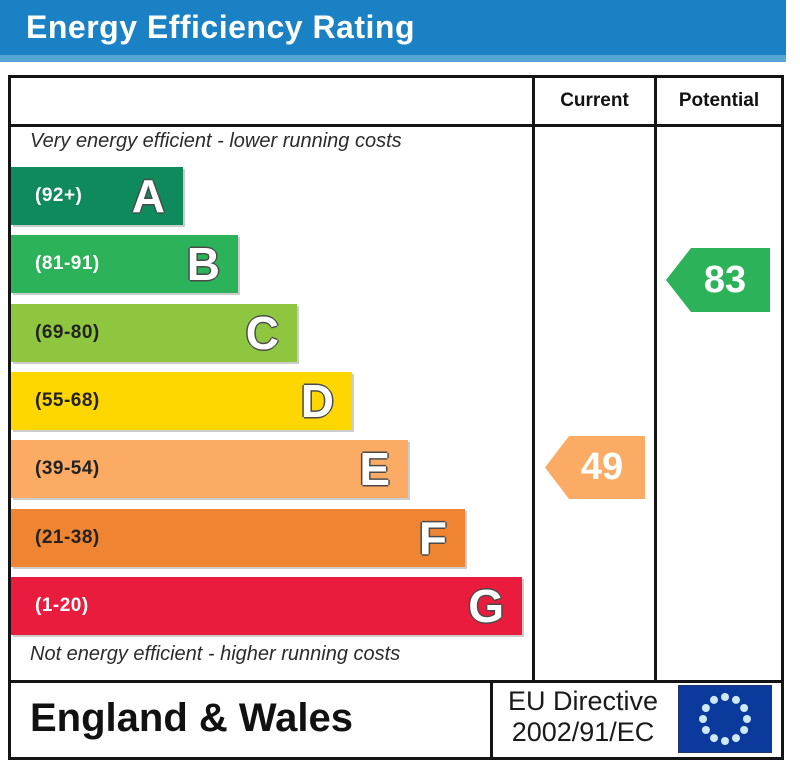 This screenshot has width=800, height=765. I want to click on footer-directive-label: EU Directive 2002/91/EC, so click(583, 717).